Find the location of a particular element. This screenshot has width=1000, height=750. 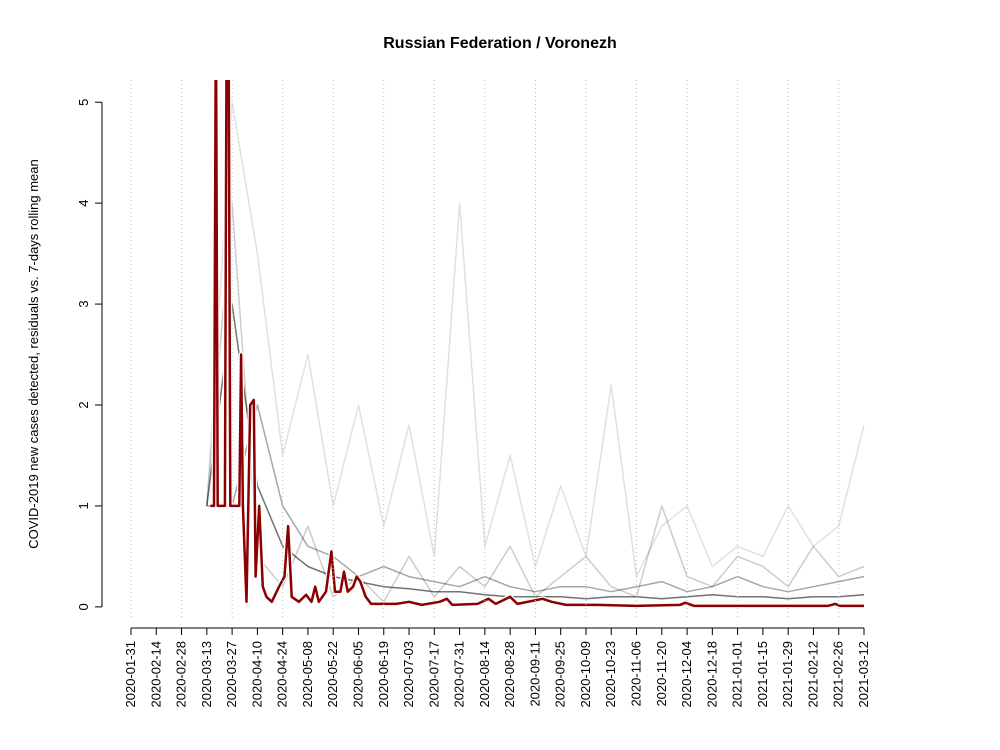

x-tick-label: 2020-12-18 is located at coordinates (711, 674).